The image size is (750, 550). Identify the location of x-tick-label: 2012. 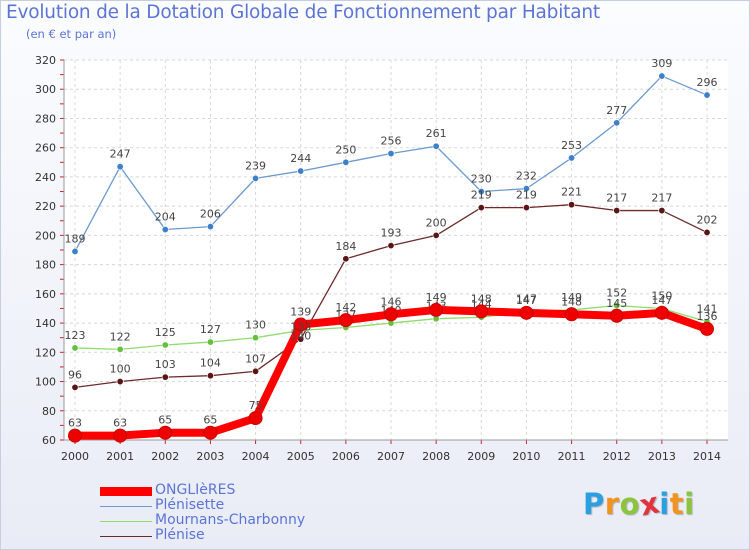
(617, 456).